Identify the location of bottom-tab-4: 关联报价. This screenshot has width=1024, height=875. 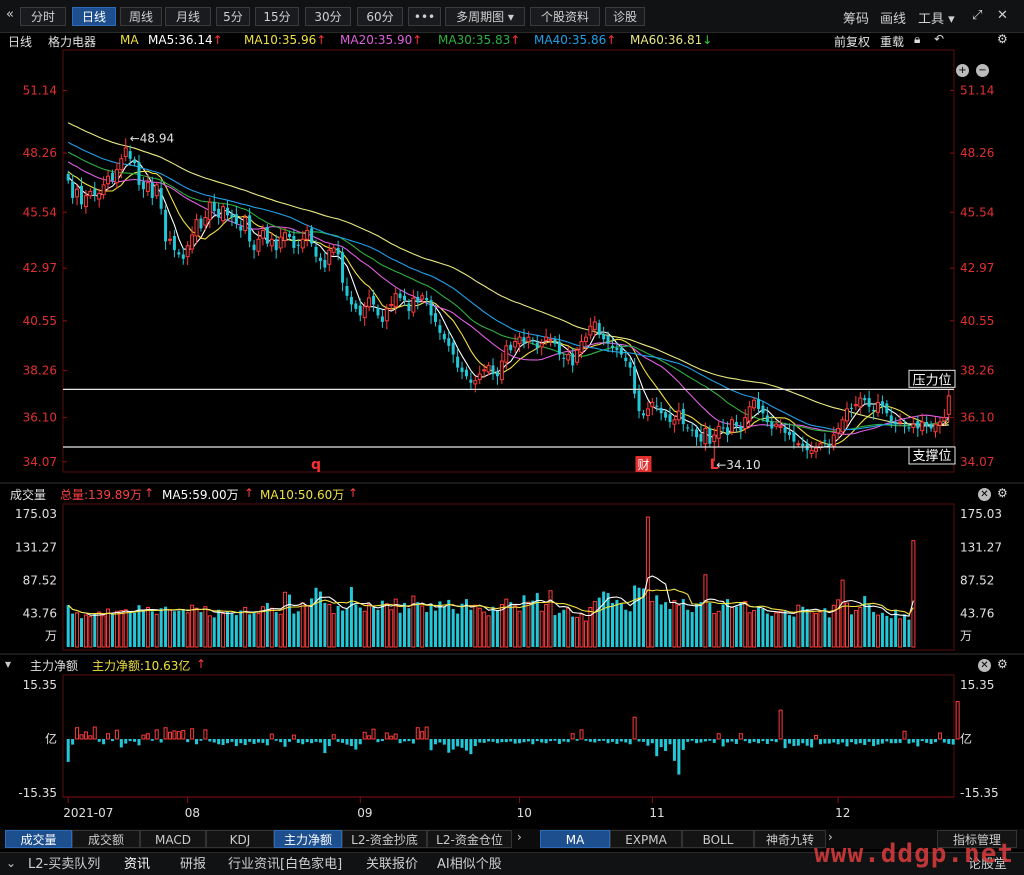
(392, 864).